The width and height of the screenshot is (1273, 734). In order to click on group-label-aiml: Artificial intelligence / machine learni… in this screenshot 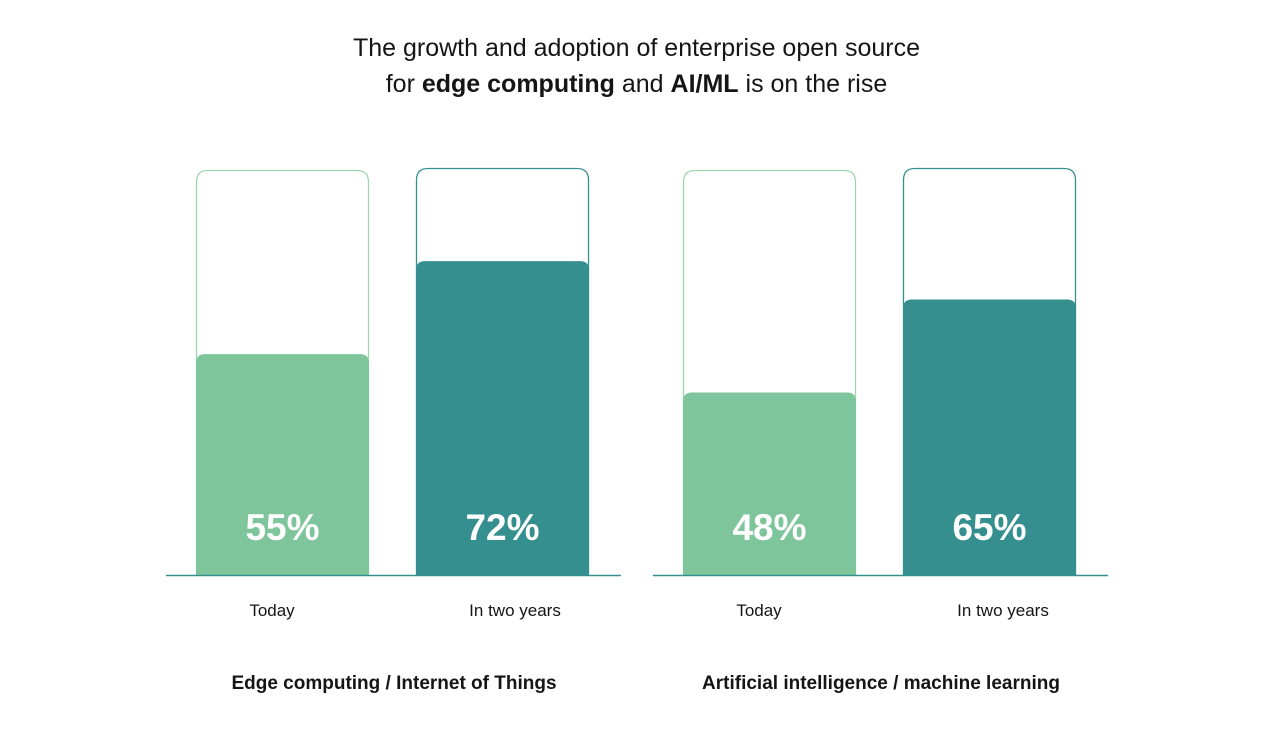, I will do `click(881, 683)`.